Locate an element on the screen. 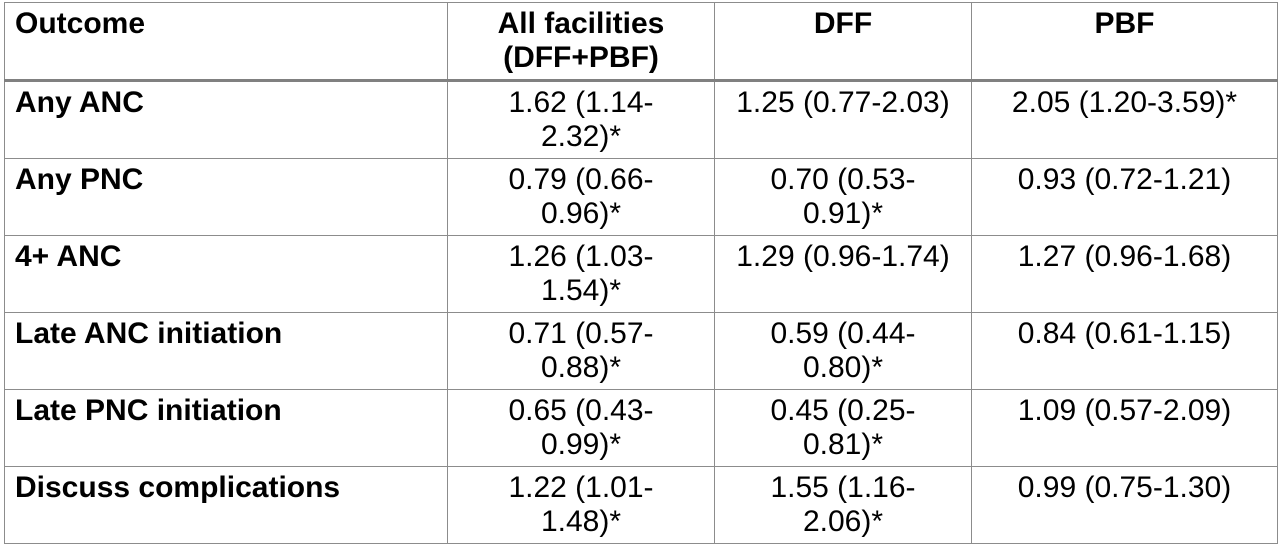 The height and width of the screenshot is (553, 1280). cell-all-facilities: 0.65 (0.43-0.99)* is located at coordinates (581, 428).